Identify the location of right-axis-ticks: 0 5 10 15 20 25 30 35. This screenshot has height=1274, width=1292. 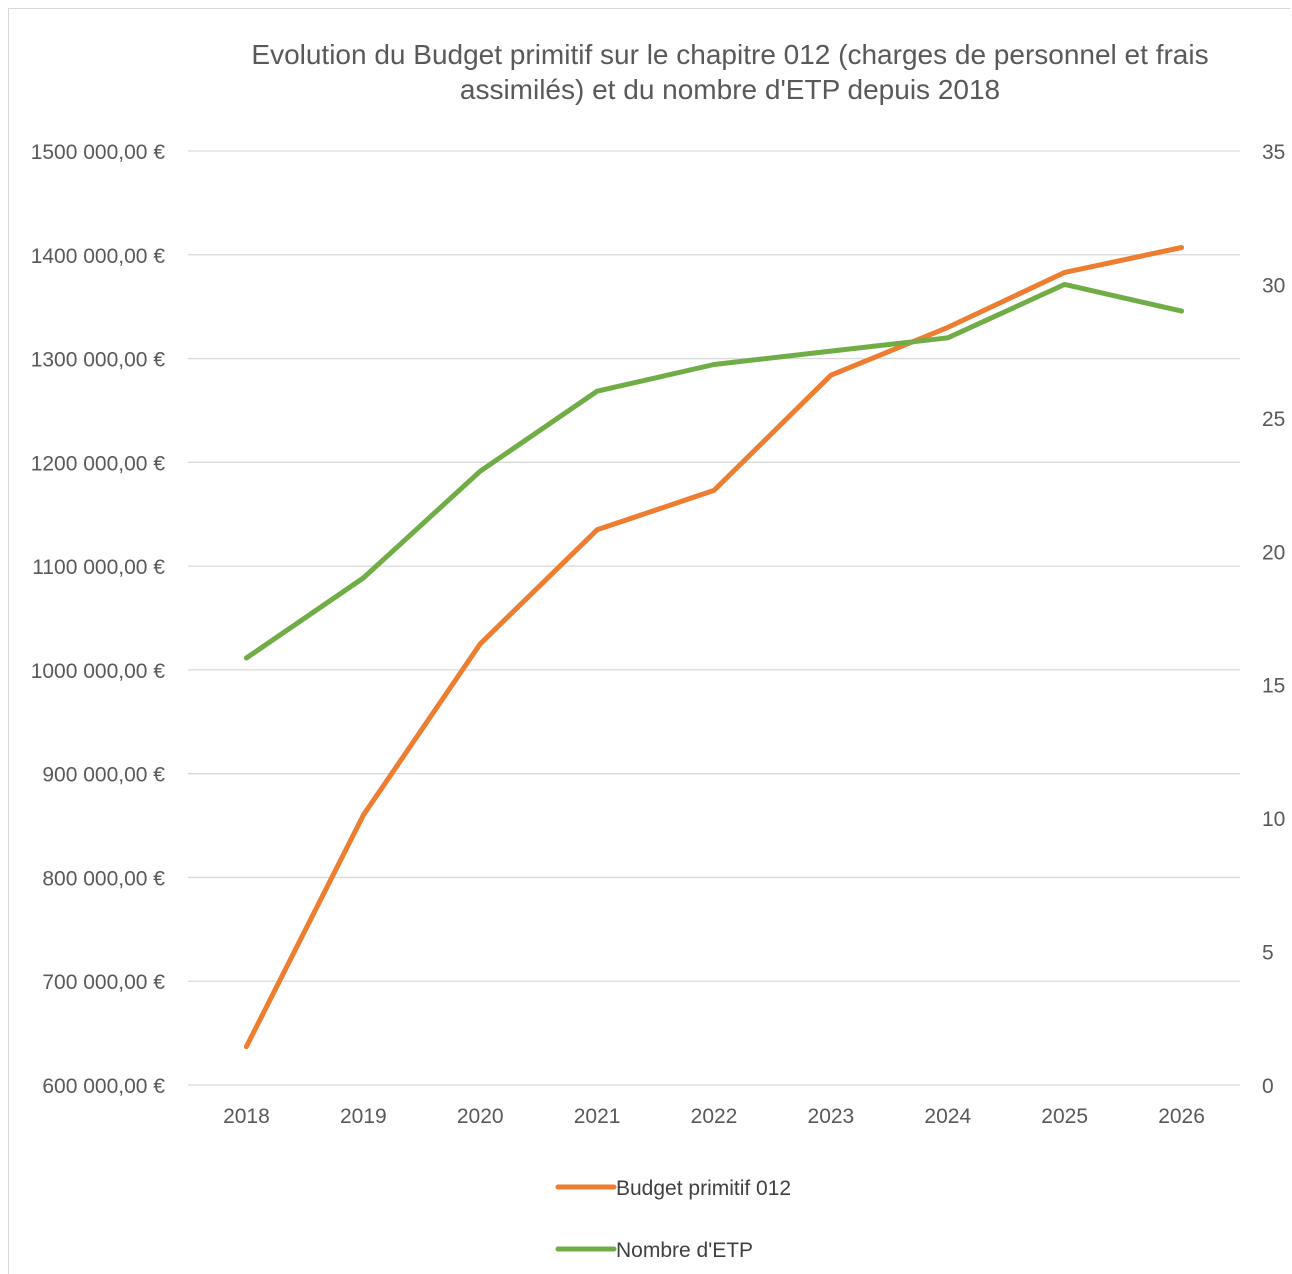
(1273, 619).